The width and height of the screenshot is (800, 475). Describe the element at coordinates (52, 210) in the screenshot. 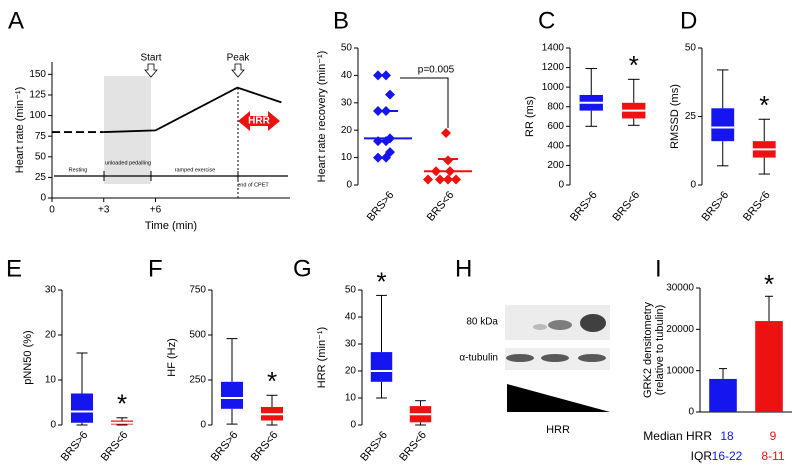

I see `x-tick-label: 0` at that location.